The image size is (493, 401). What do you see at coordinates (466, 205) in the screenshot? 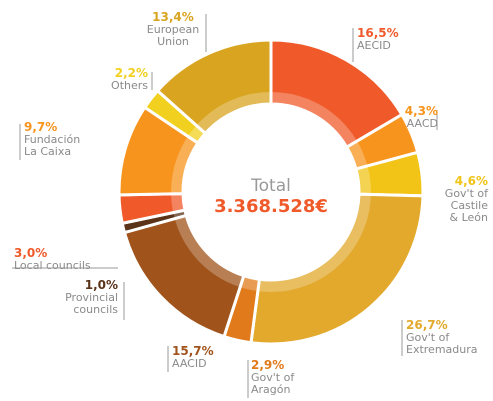
I see `category-label: Gov't of Castile & León` at bounding box center [466, 205].